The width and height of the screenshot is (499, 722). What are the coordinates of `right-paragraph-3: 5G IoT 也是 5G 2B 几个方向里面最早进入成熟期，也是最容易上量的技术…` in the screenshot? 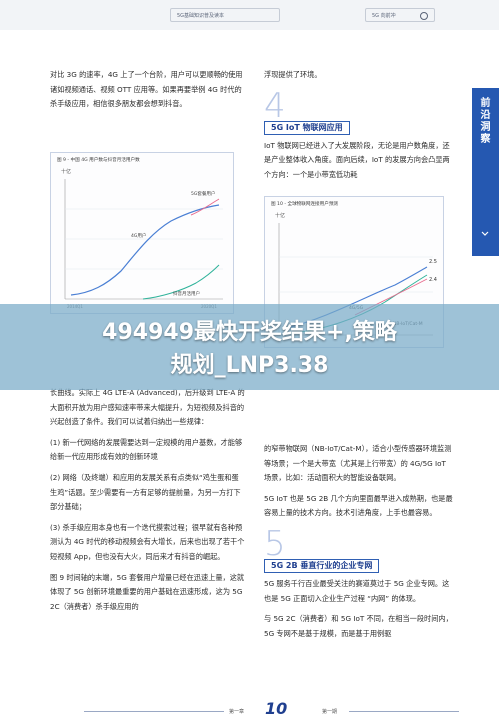 It's located at (358, 505).